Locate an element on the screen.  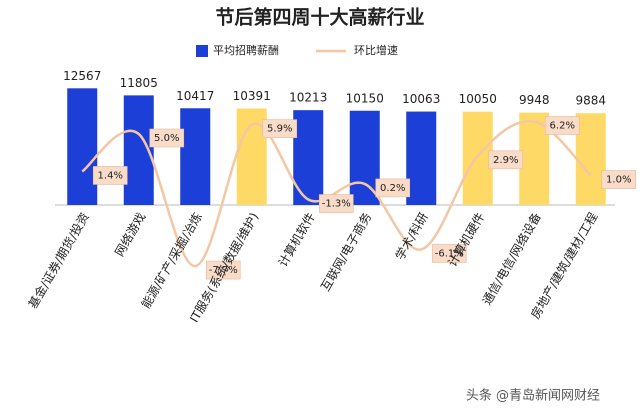
x-tick-label: 计算机软件 is located at coordinates (296, 239).